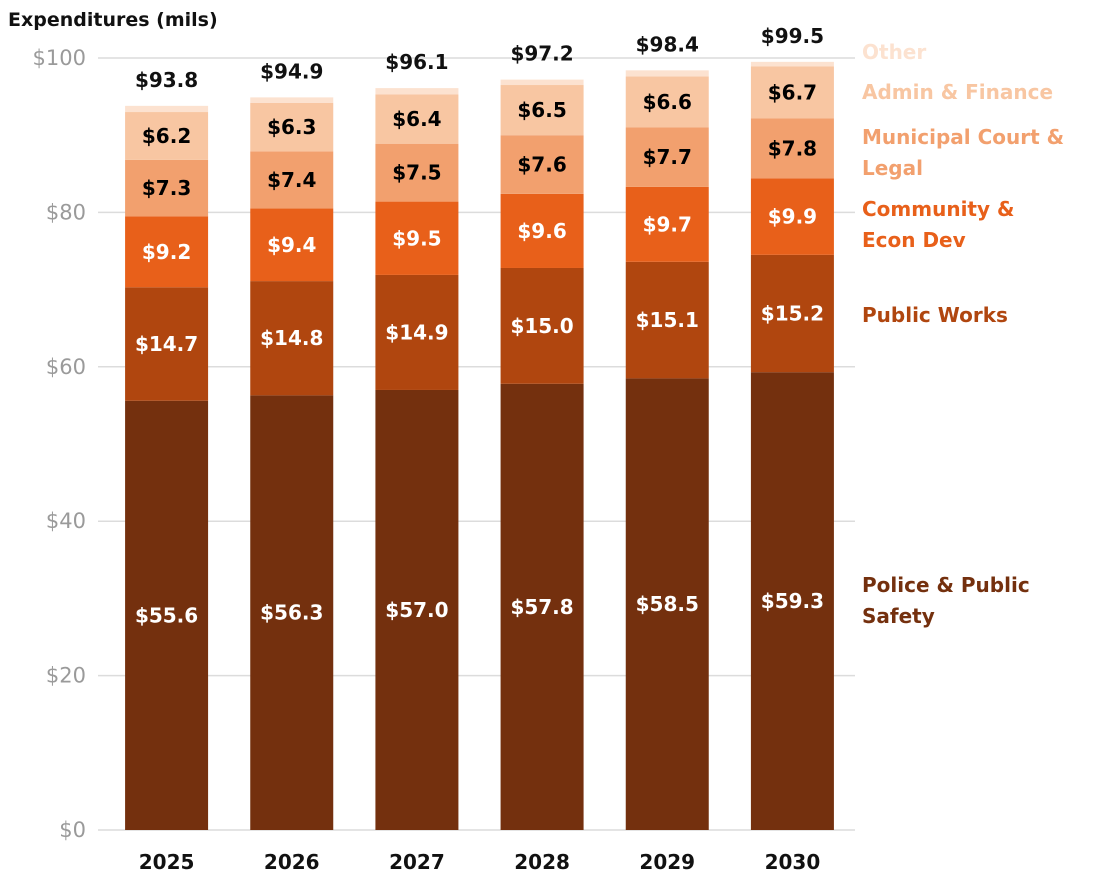 The height and width of the screenshot is (880, 1105). I want to click on total-label: $94.9, so click(291, 71).